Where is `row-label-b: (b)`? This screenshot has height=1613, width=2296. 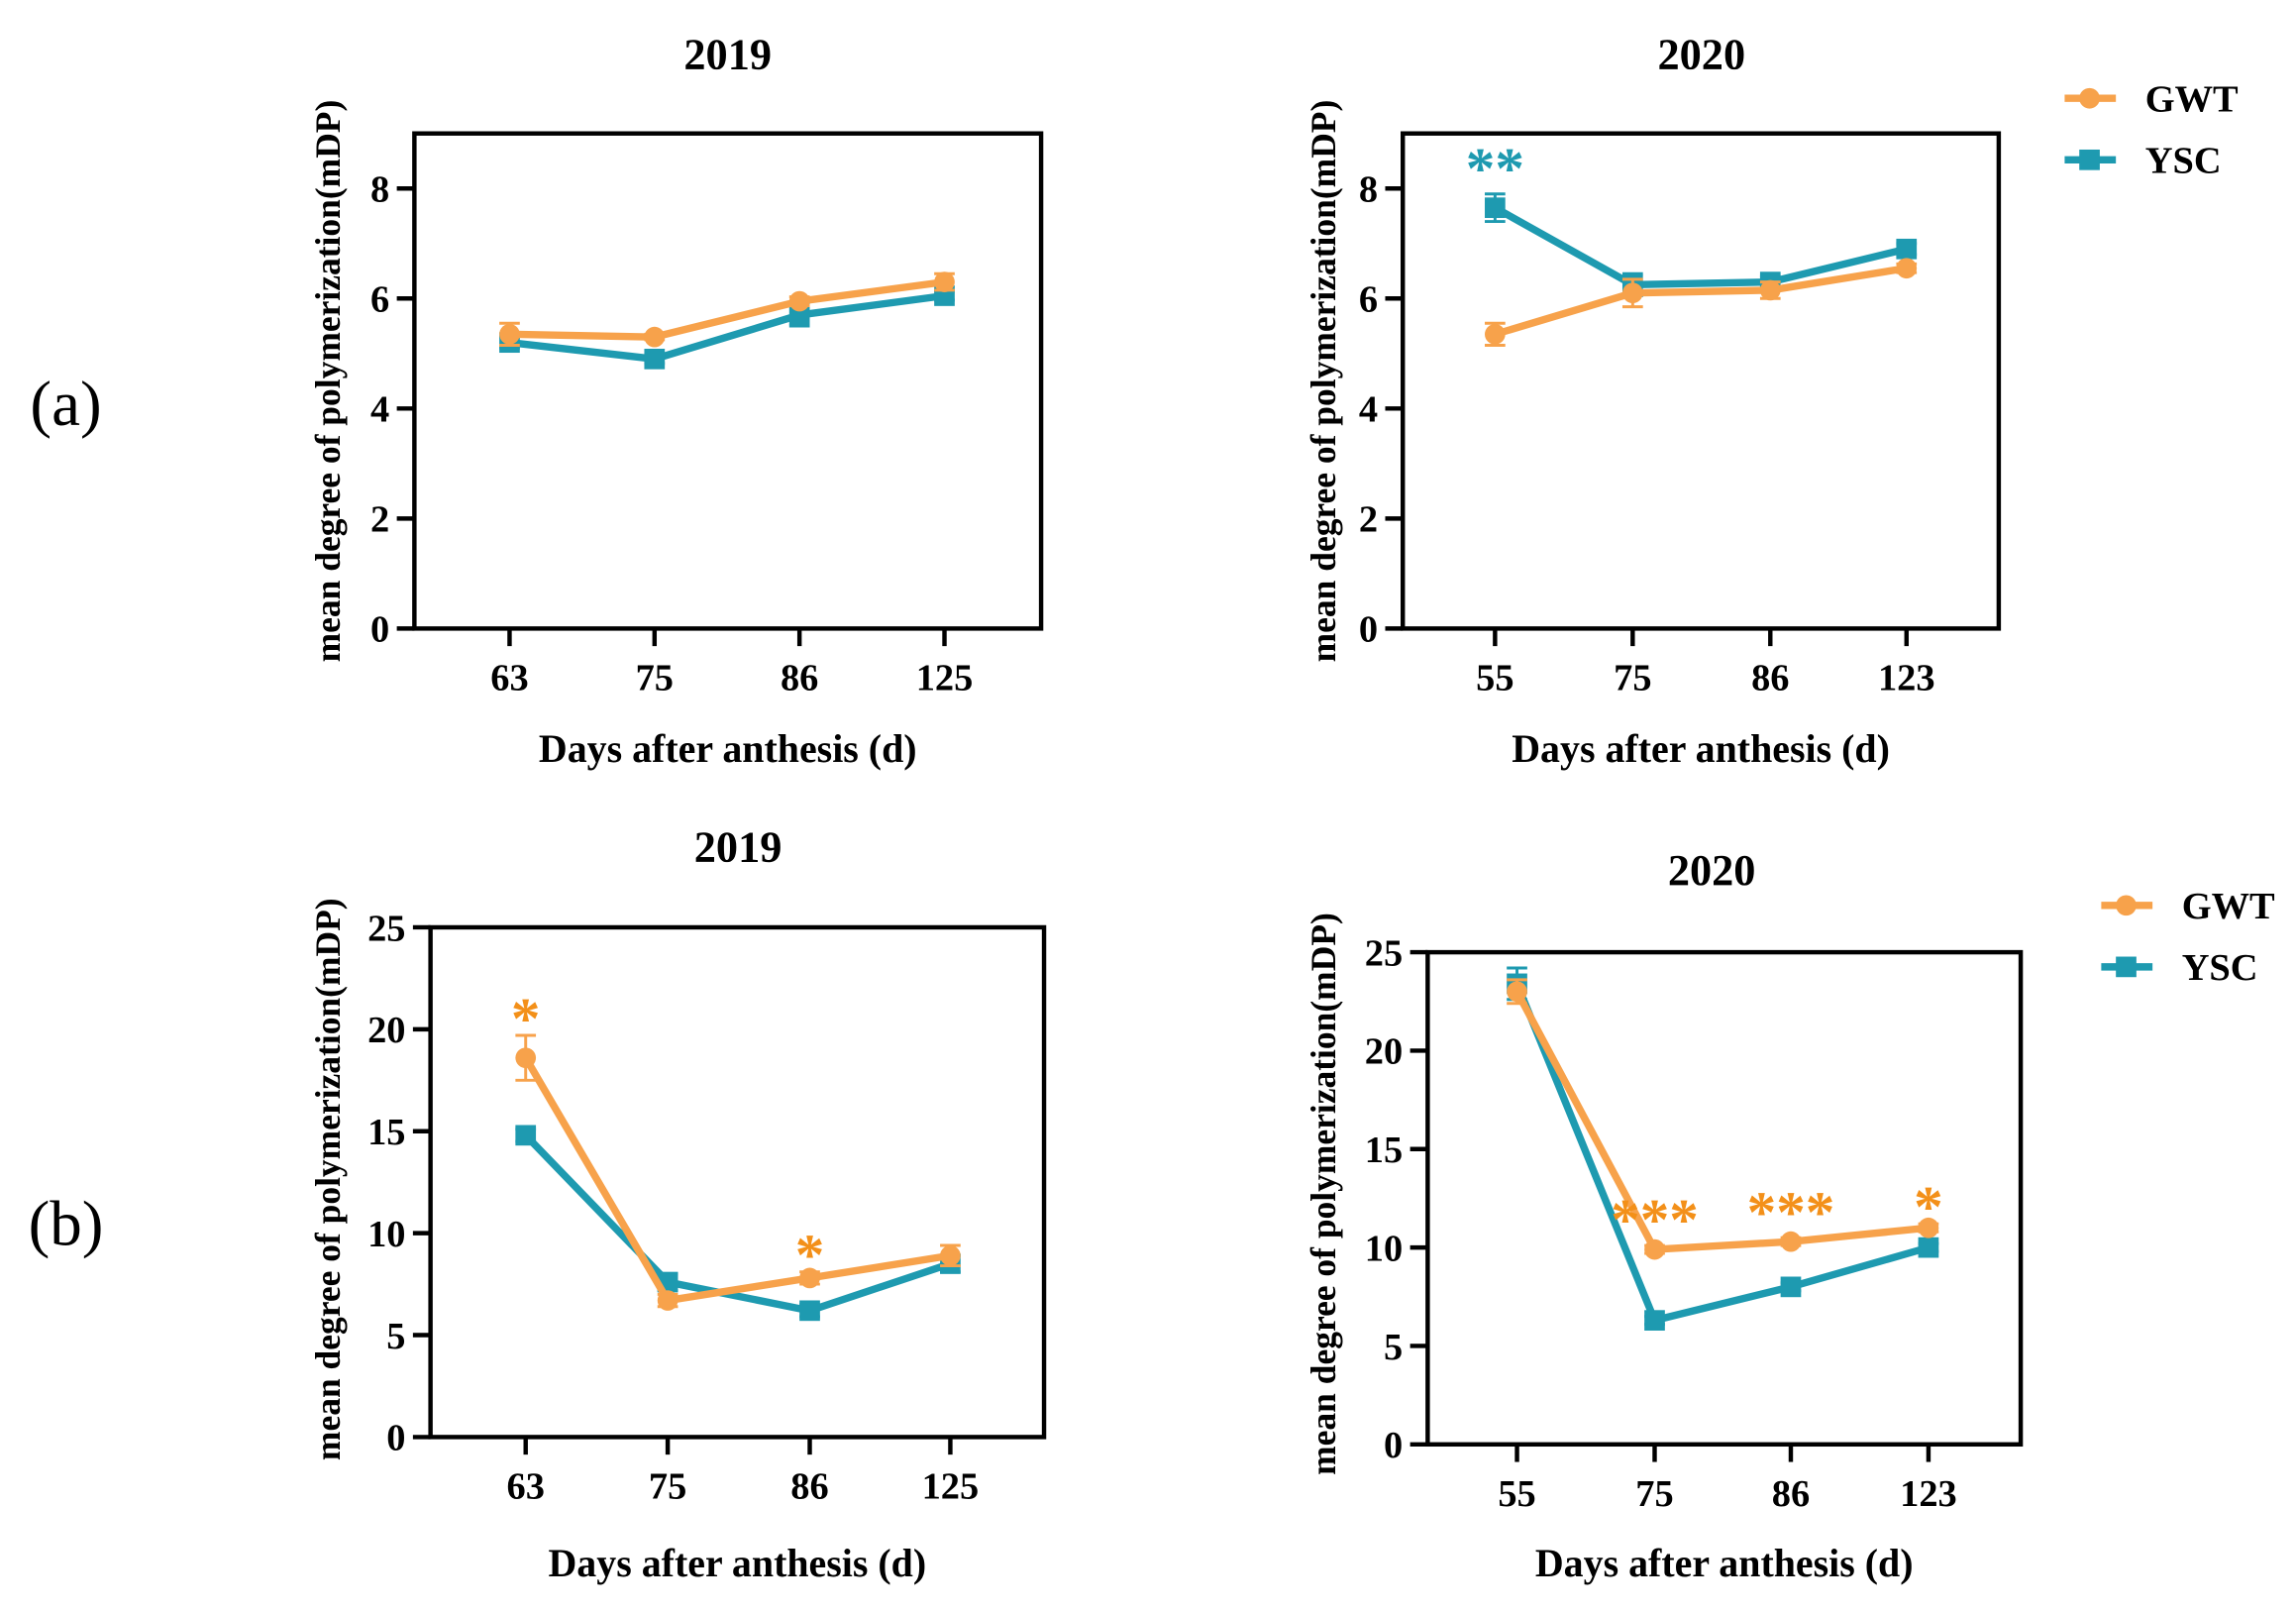 row-label-b: (b) is located at coordinates (66, 1224).